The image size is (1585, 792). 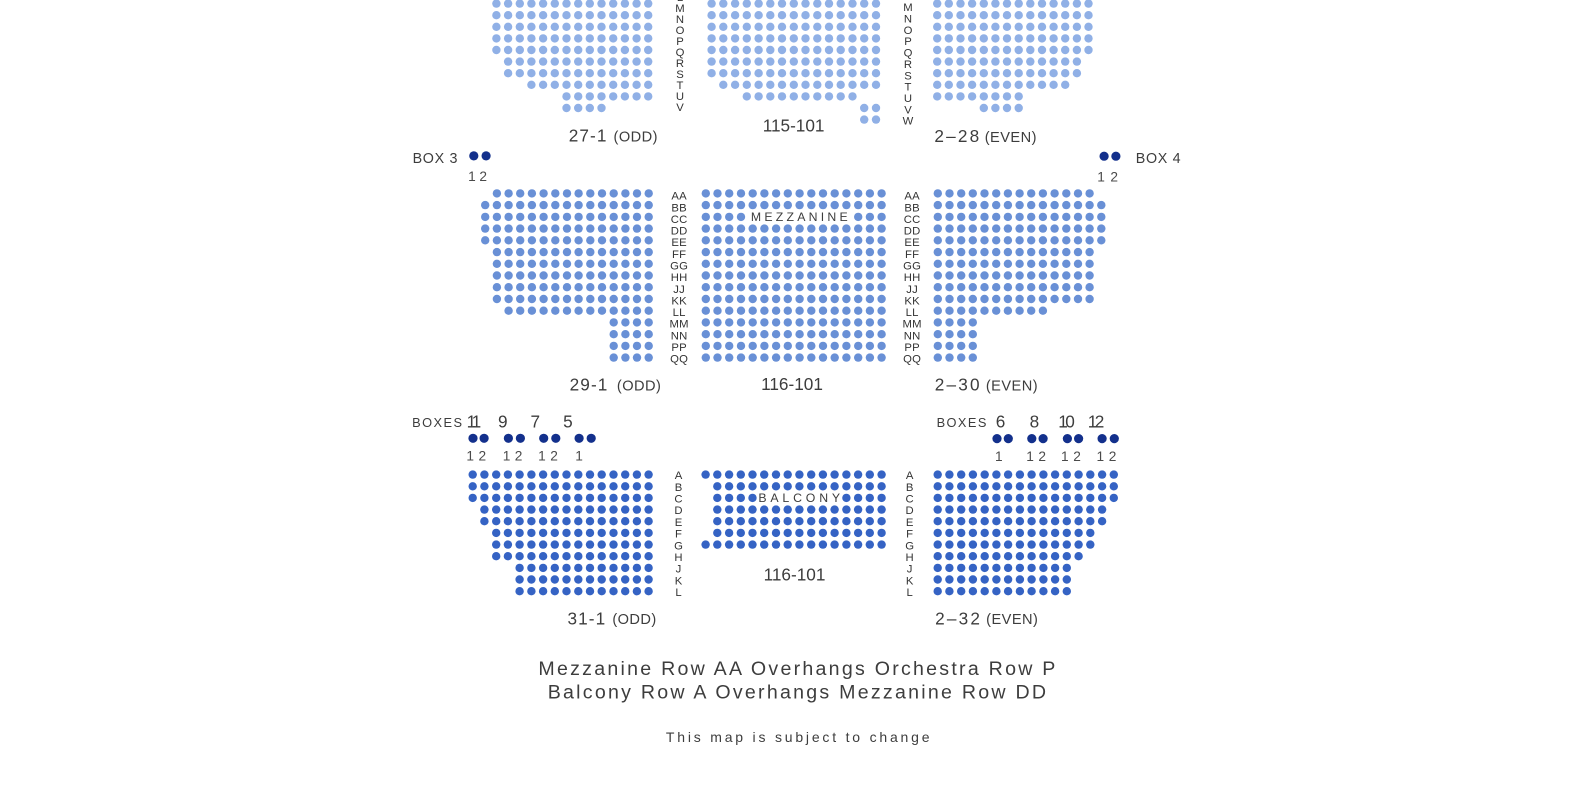 What do you see at coordinates (678, 558) in the screenshot?
I see `svg-text: H` at bounding box center [678, 558].